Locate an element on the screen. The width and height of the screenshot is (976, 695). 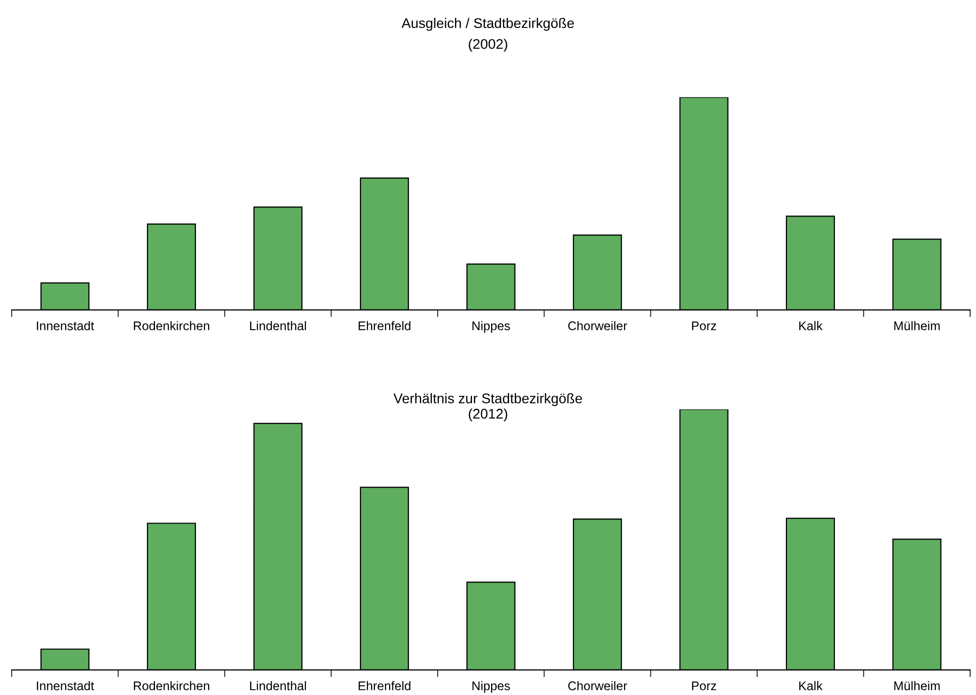
chart-subtitle: (2012) is located at coordinates (488, 415).